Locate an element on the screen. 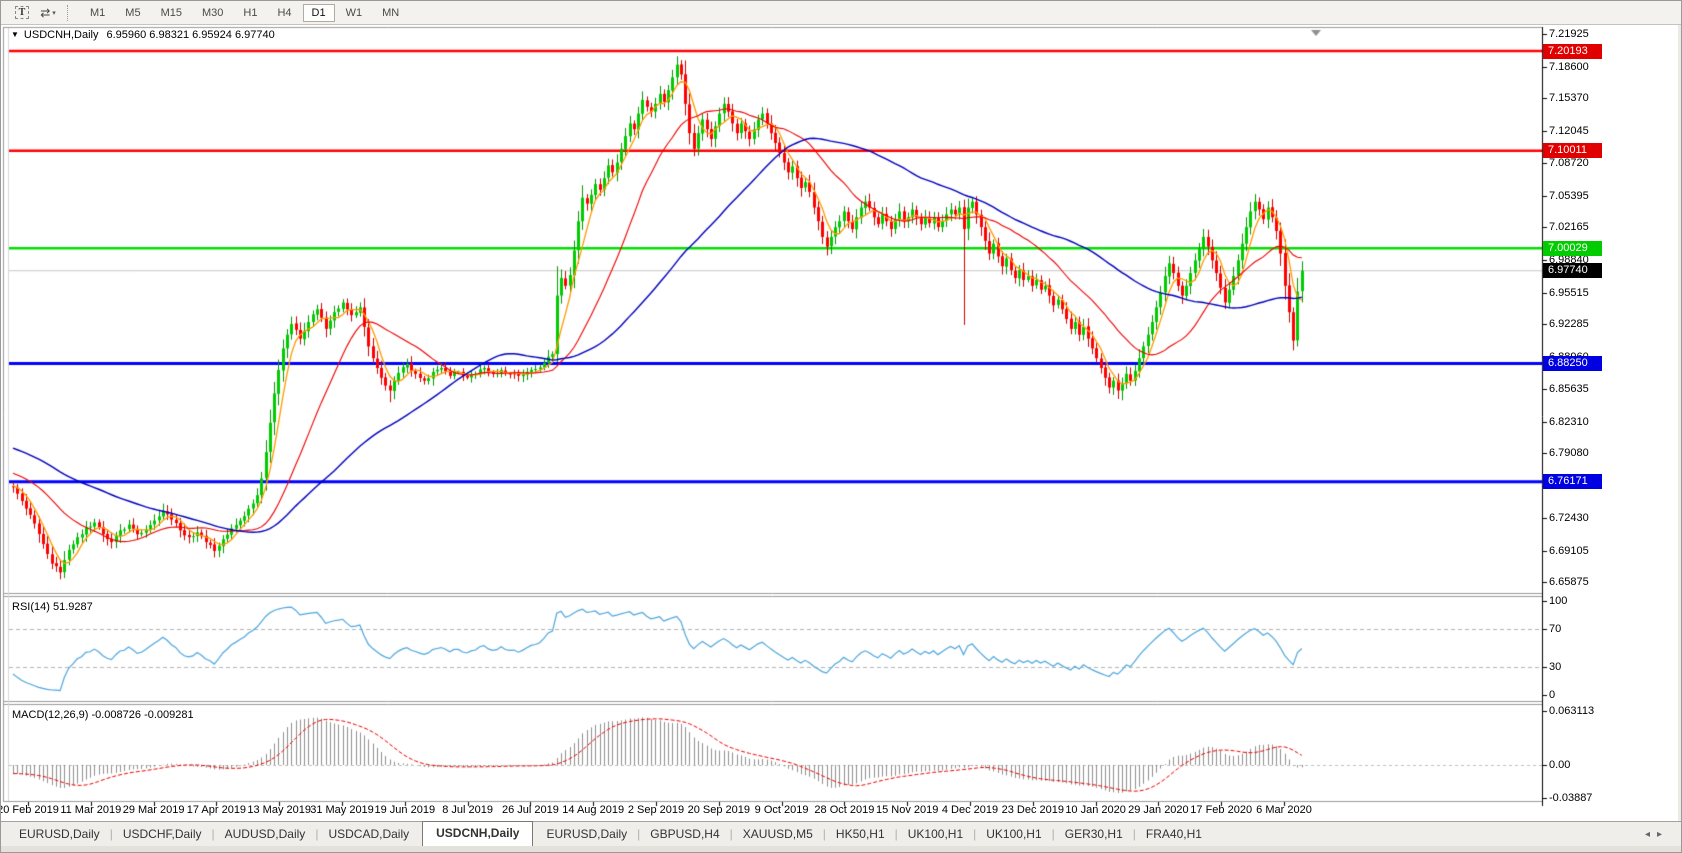  price-tick-label: 7.15370 is located at coordinates (1569, 98).